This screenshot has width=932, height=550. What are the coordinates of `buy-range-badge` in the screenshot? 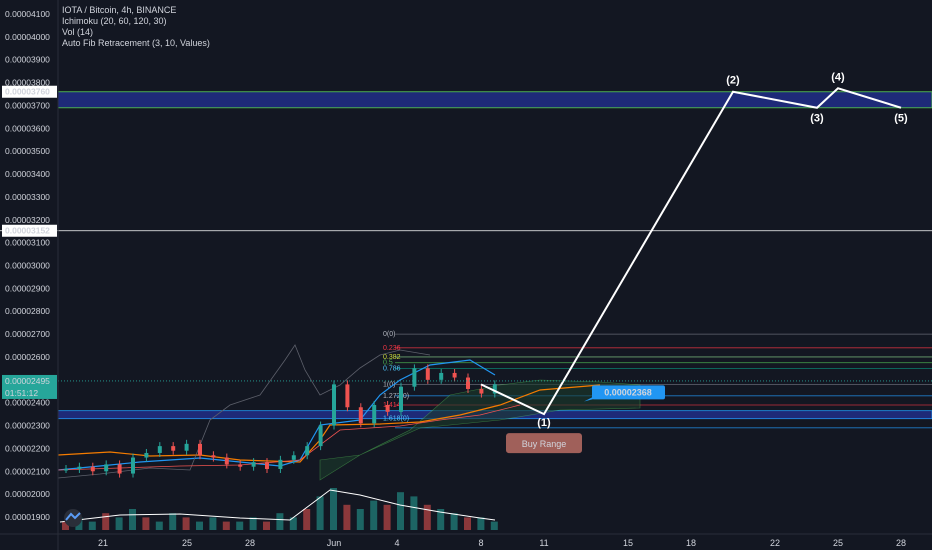 It's located at (544, 443).